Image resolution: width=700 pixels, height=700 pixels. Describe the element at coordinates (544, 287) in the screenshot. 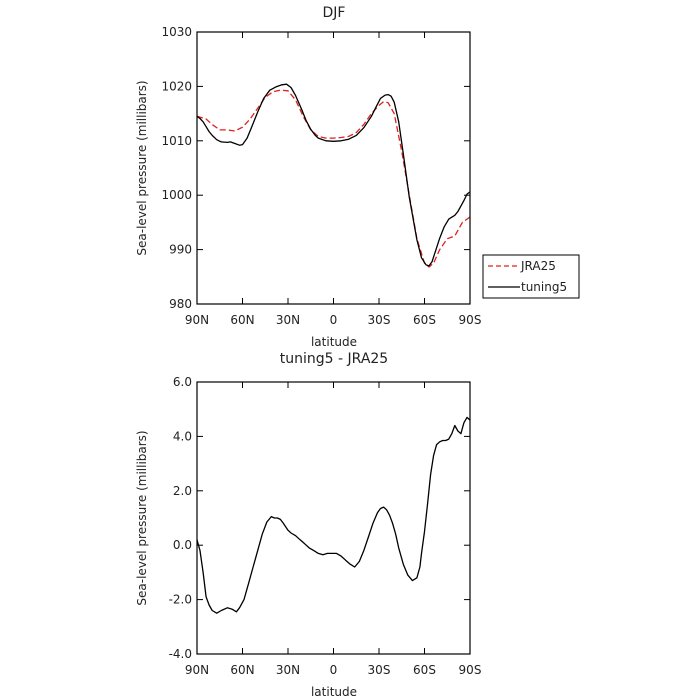

I see `legend-label-tuning5: tuning5` at that location.